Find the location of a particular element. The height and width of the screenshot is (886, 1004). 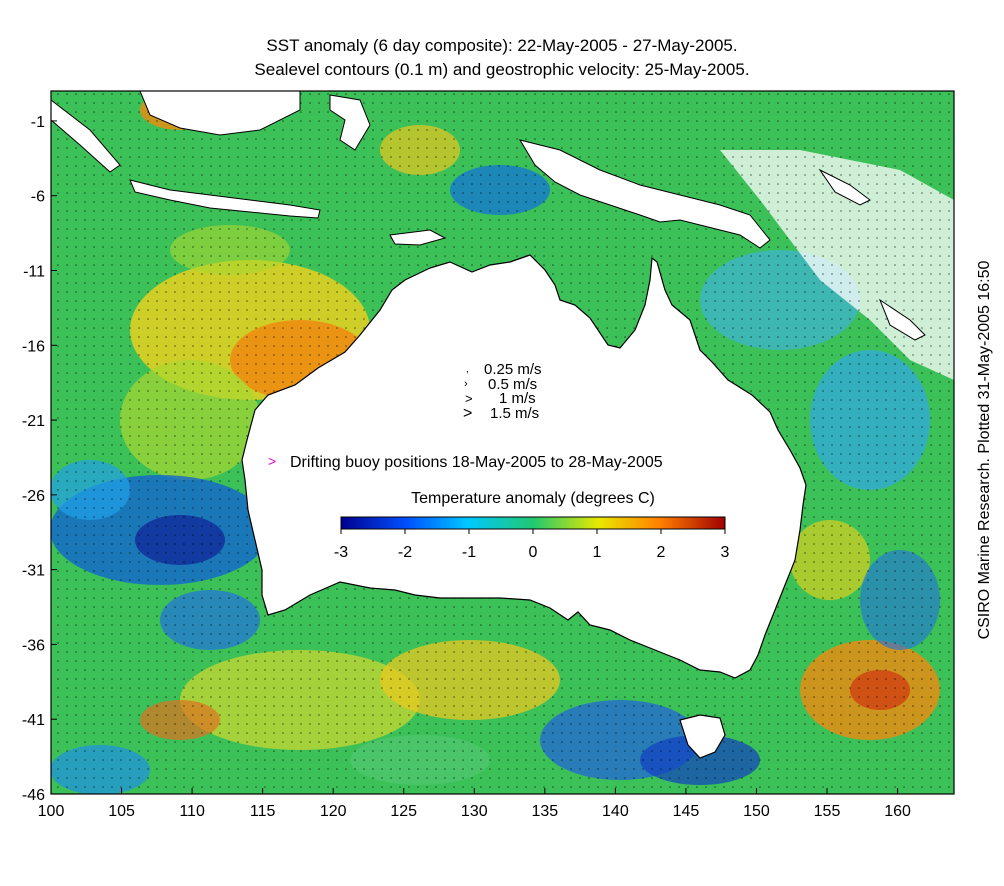

tasmania-landmass is located at coordinates (702, 736).